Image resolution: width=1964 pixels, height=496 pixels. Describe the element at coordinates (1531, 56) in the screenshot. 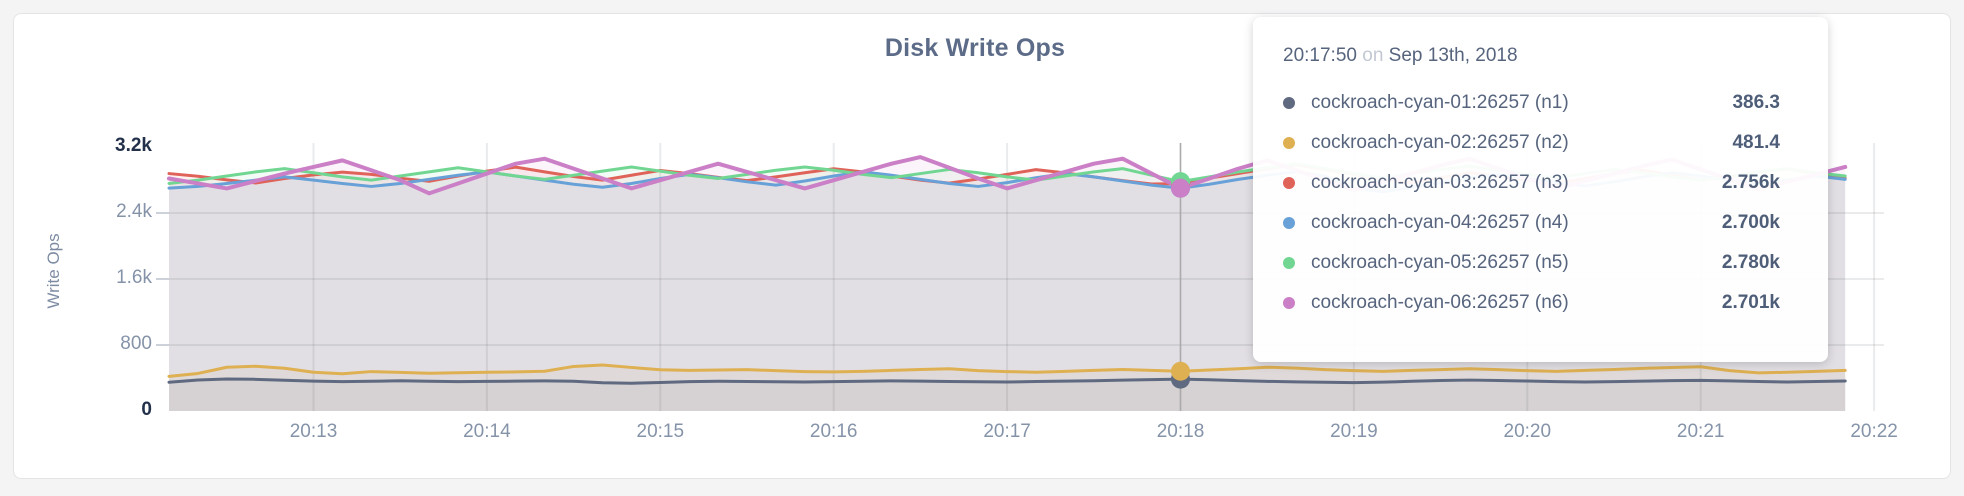

I see `tooltip-header: 20:17:50 on Sep 13th, 2018` at that location.